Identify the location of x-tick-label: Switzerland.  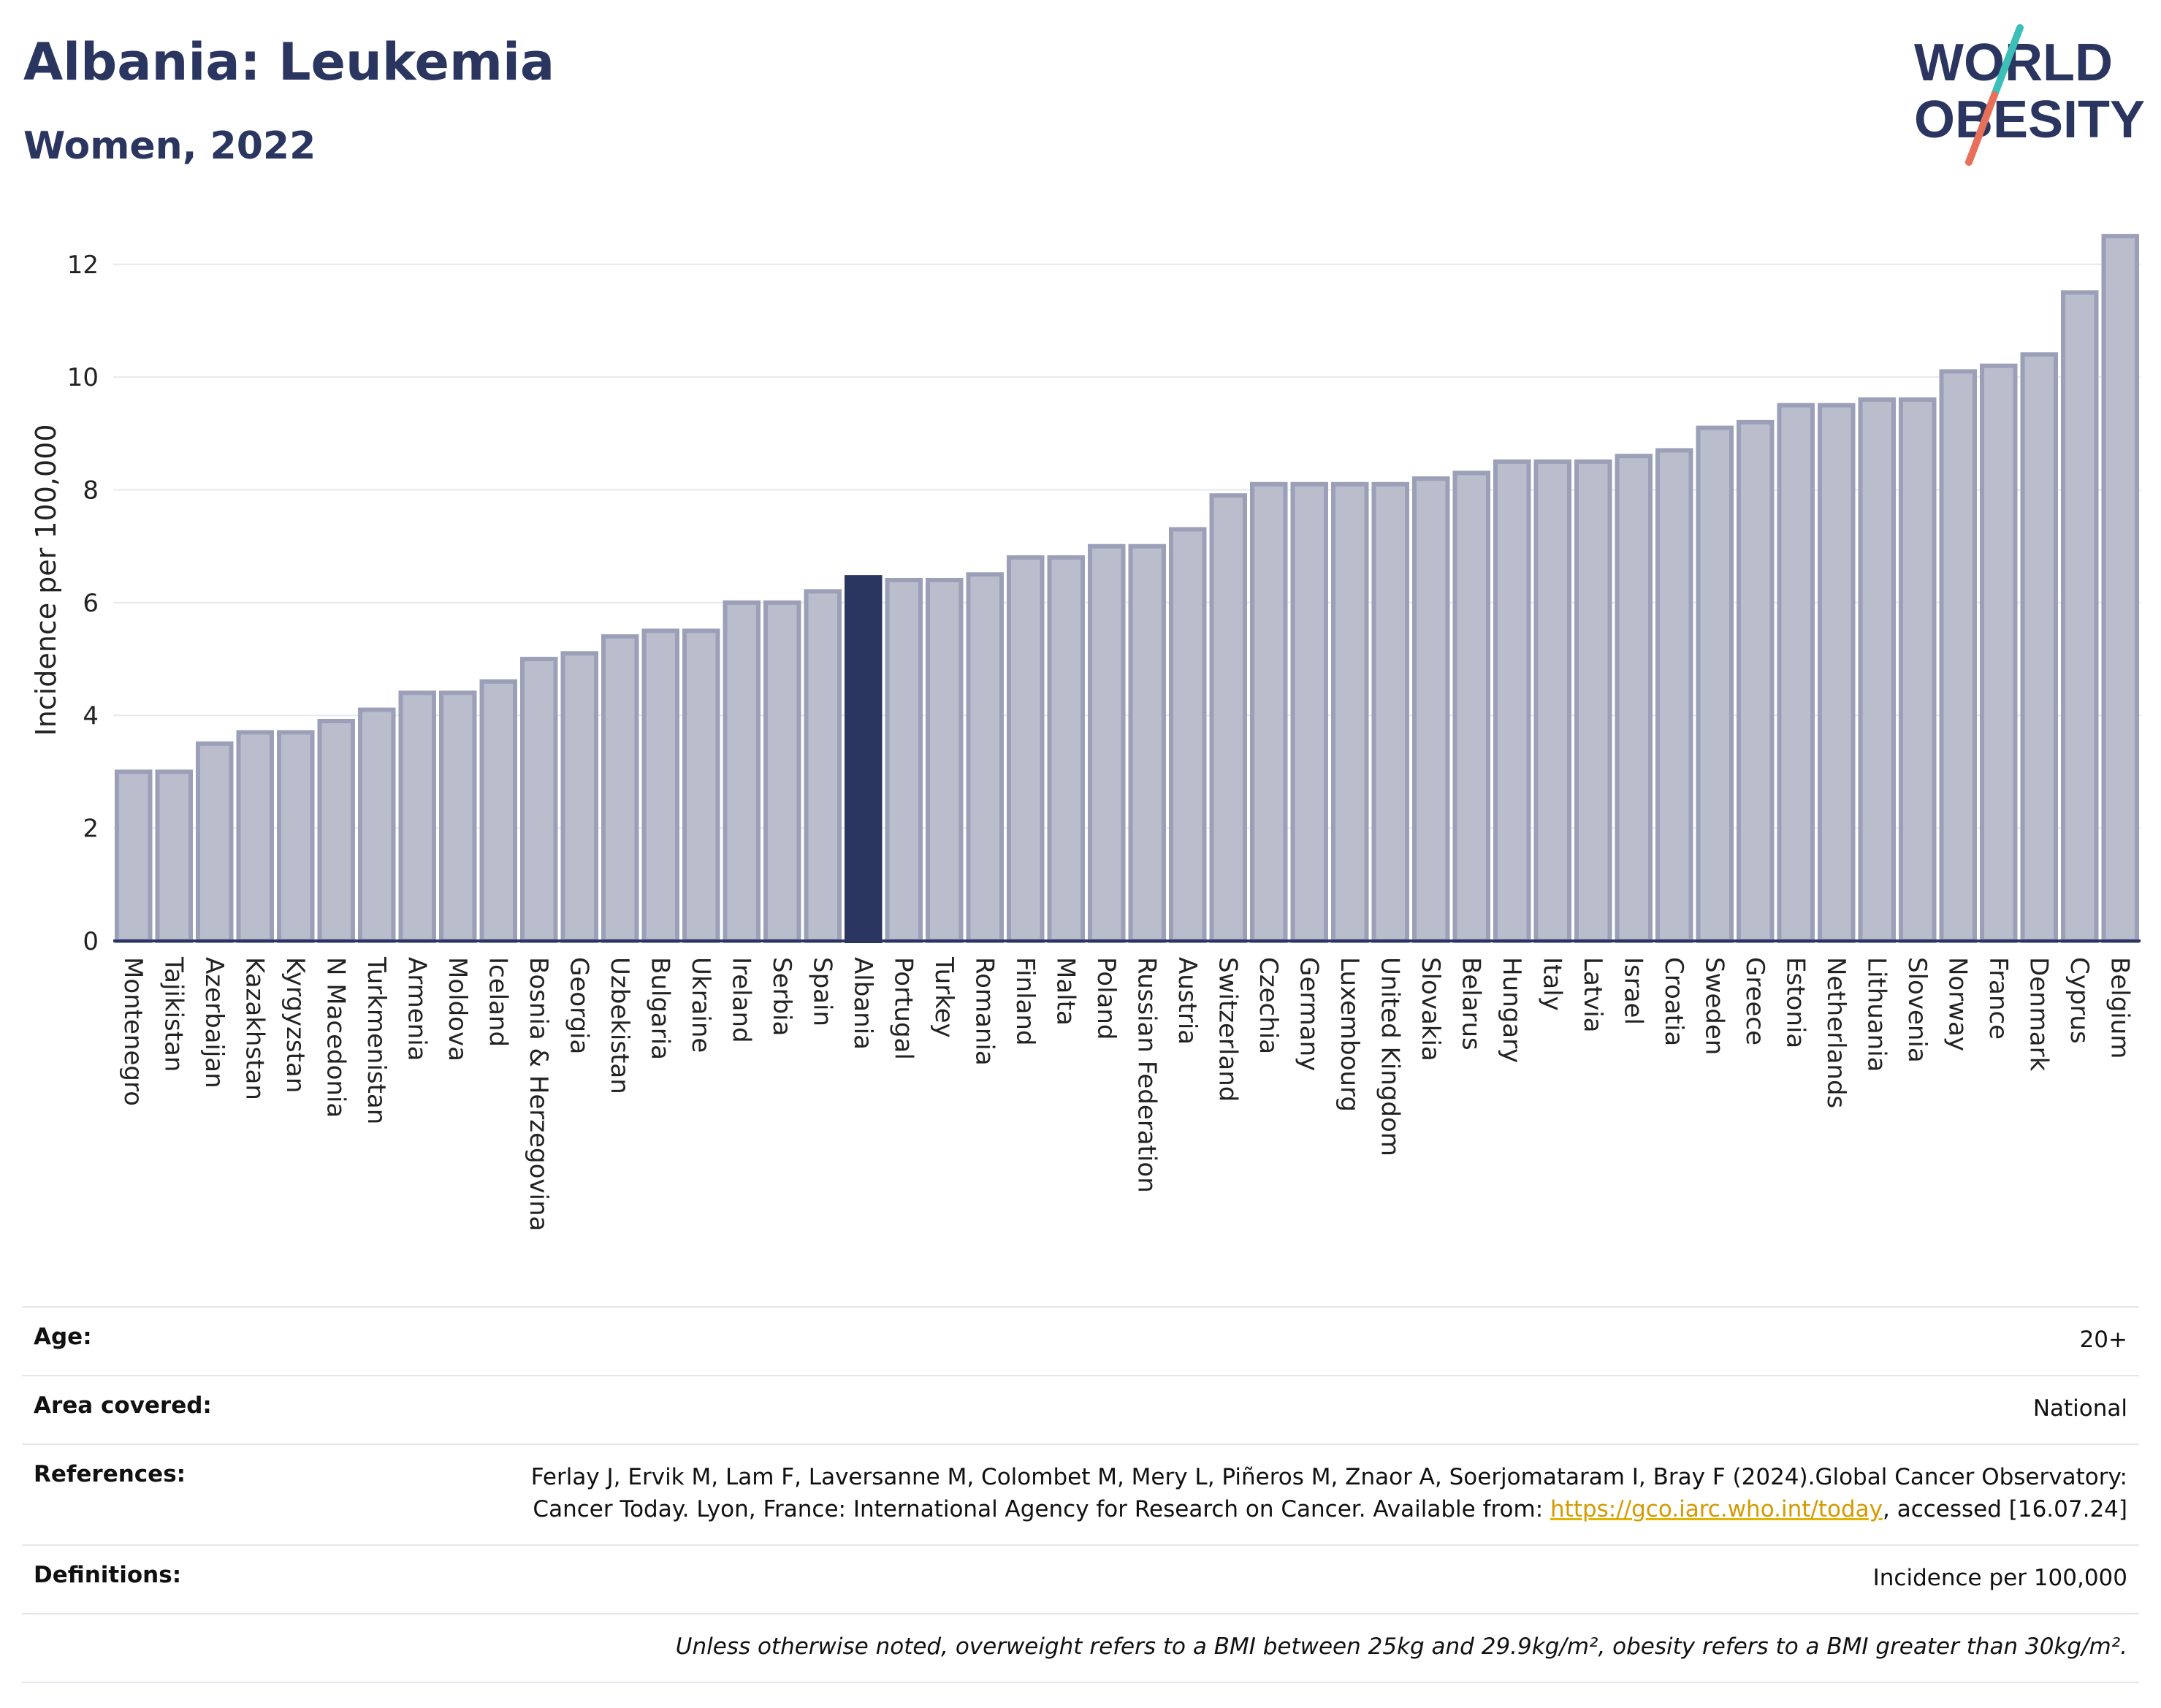
(1227, 1029).